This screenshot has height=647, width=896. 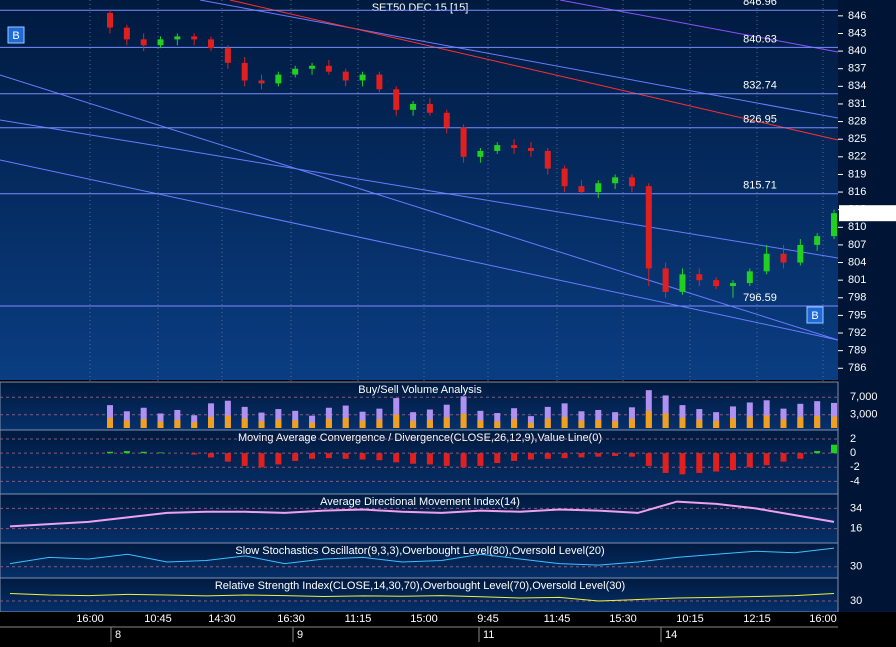 What do you see at coordinates (557, 619) in the screenshot?
I see `x-tick-label: 11:45` at bounding box center [557, 619].